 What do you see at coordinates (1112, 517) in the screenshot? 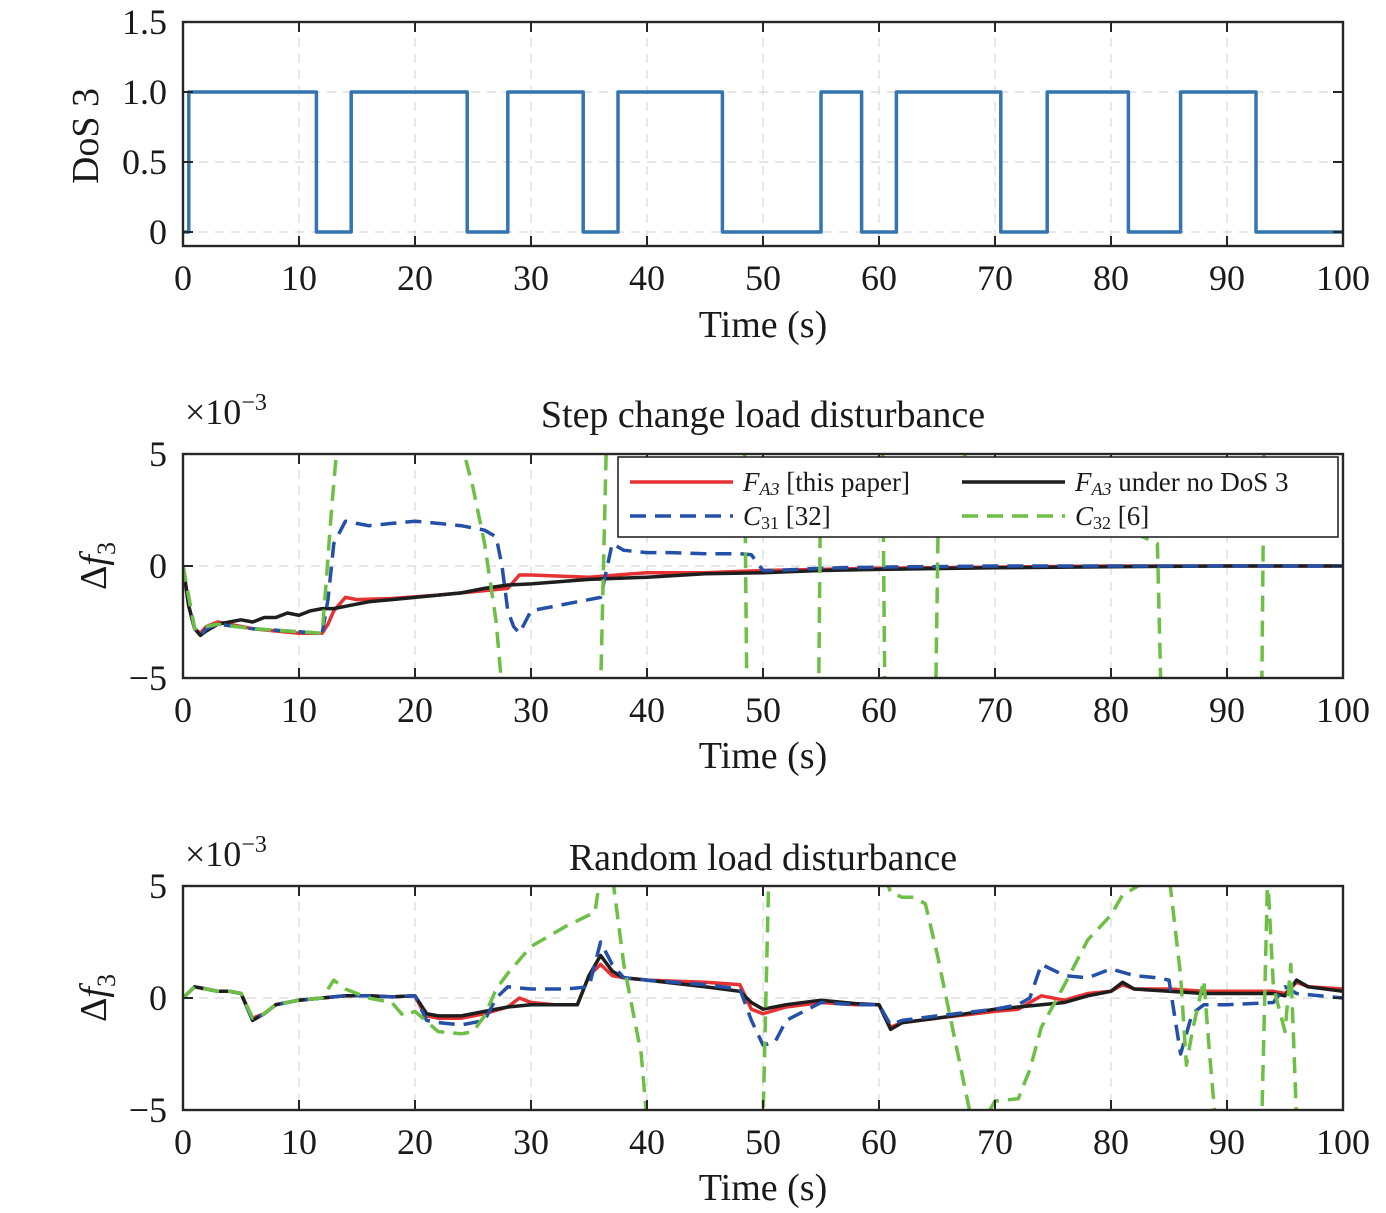
I see `legend-label-c32: C32 [6]` at bounding box center [1112, 517].